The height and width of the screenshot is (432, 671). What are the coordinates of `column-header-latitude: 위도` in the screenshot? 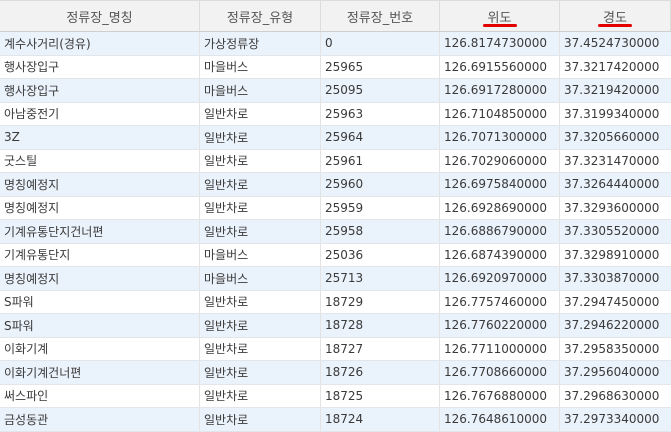 It's located at (500, 16).